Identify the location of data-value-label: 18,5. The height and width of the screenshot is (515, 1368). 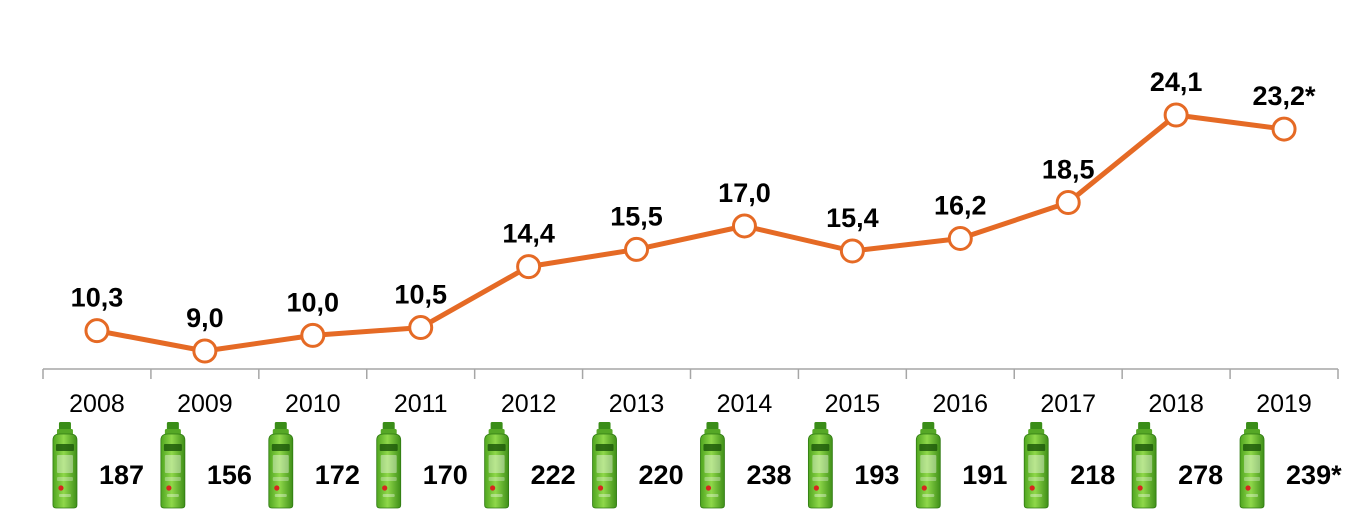
(1068, 170).